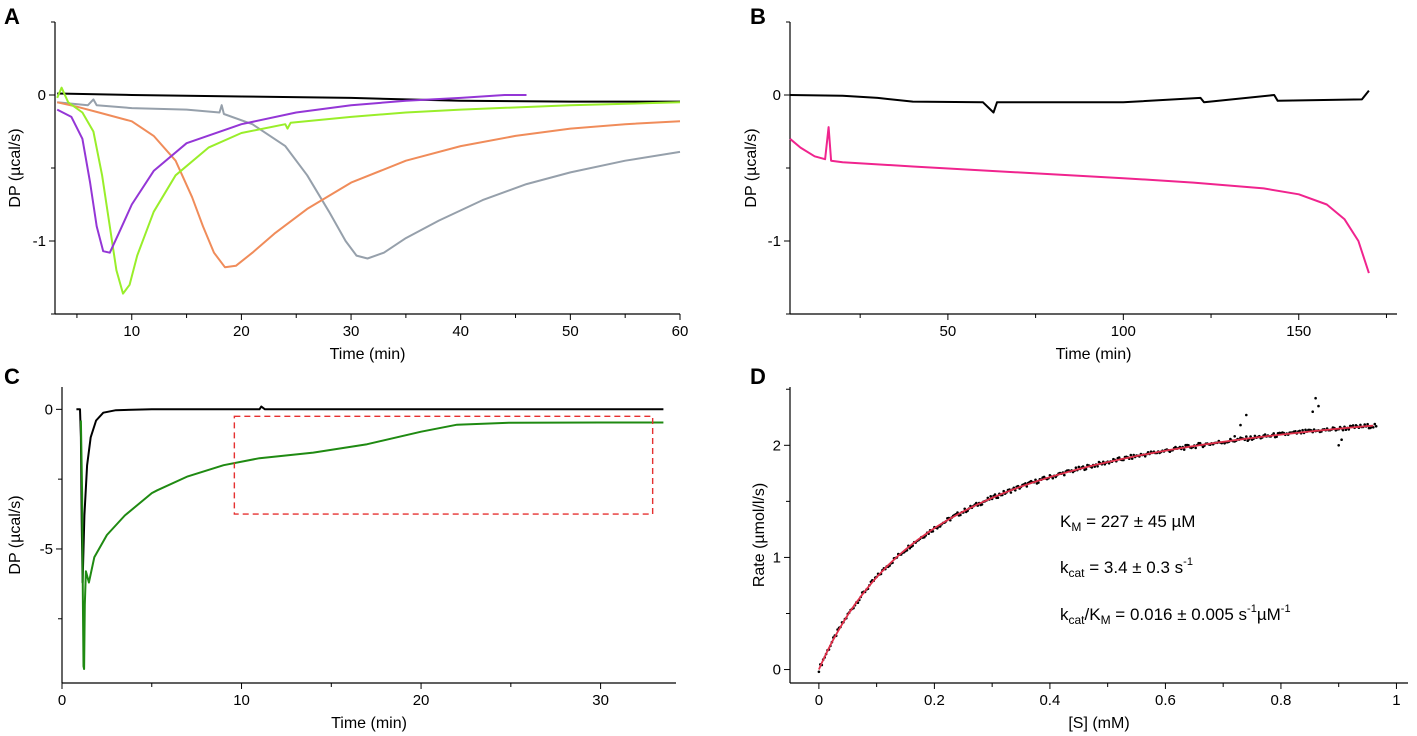  What do you see at coordinates (777, 445) in the screenshot?
I see `y-tick-label-d: 2` at bounding box center [777, 445].